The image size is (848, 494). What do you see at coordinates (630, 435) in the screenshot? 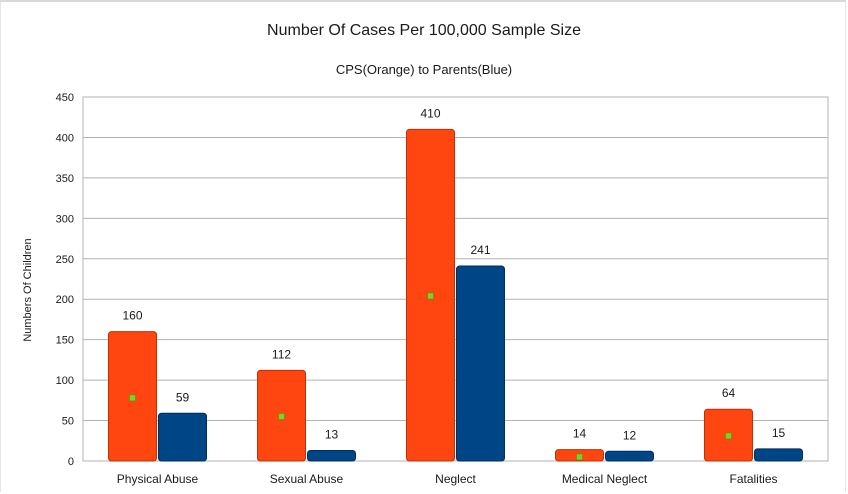
I see `data-label: 12` at bounding box center [630, 435].